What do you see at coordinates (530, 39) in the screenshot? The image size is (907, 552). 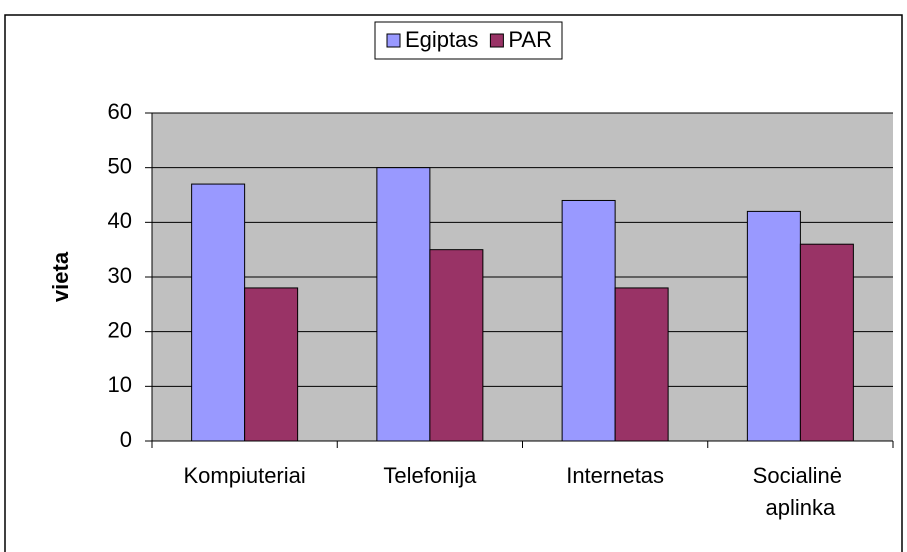 I see `legend-label: PAR` at bounding box center [530, 39].